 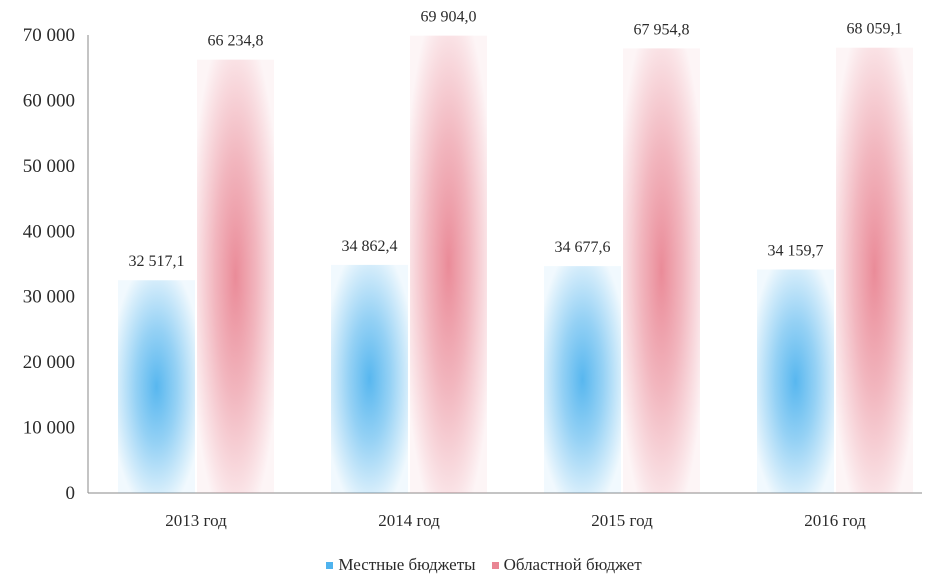 I want to click on y-tick-label: 60 000, so click(x=49, y=100).